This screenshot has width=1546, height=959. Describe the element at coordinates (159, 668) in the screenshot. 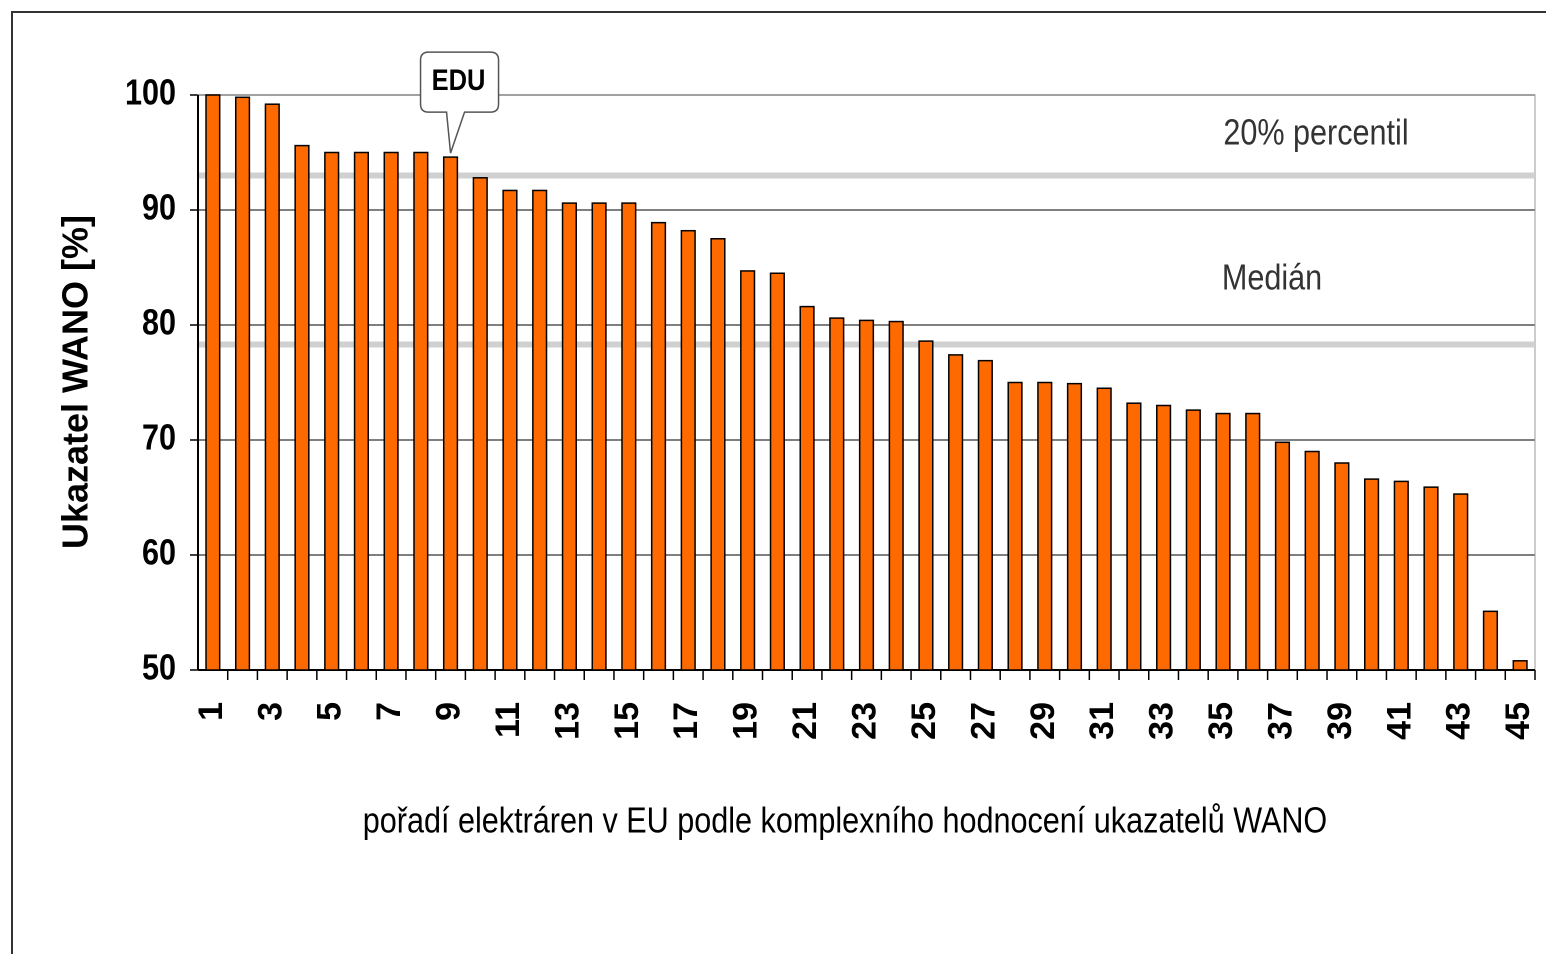

I see `y-tick-label: 50` at that location.